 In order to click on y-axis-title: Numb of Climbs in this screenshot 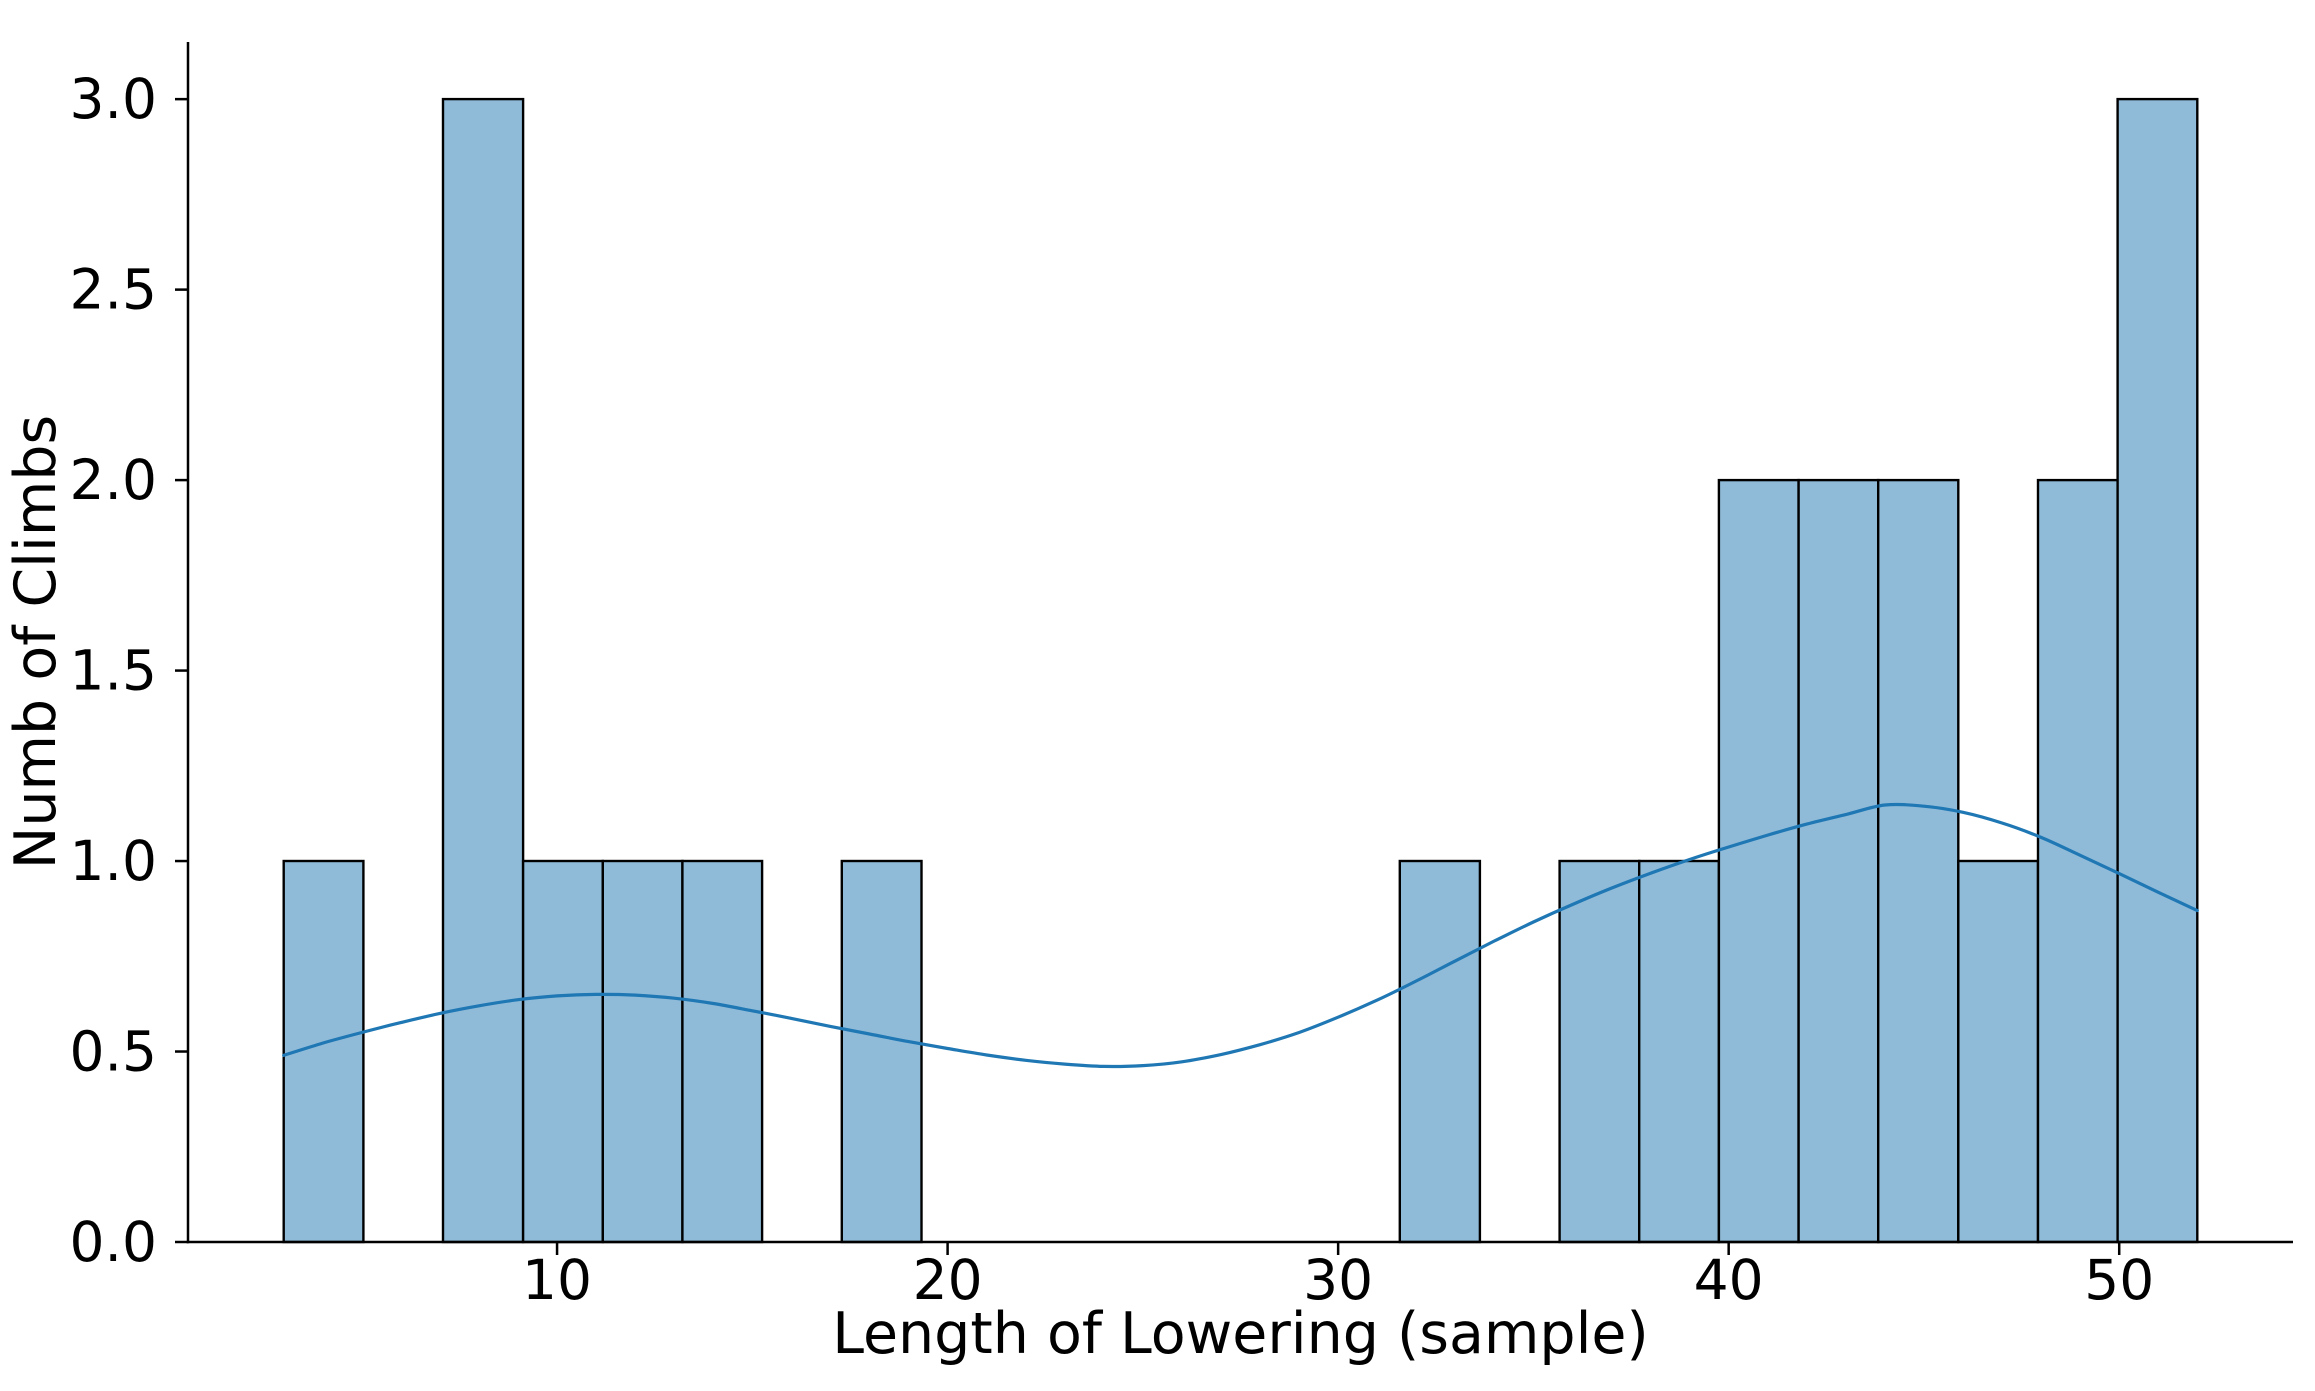, I will do `click(36, 642)`.